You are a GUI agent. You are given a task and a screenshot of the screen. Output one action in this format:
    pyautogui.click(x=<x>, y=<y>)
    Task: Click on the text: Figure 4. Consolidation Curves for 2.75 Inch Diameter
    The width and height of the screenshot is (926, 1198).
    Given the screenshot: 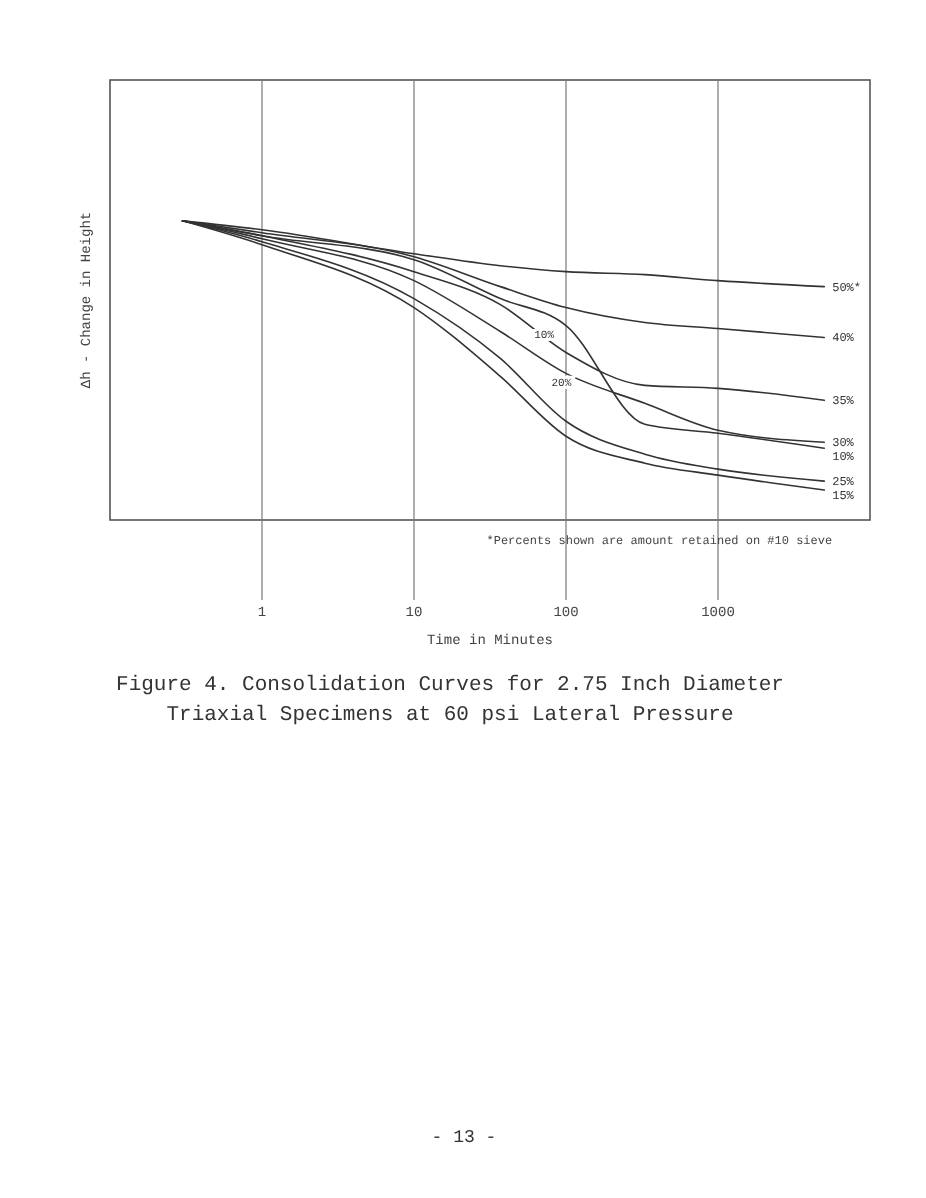 What is the action you would take?
    pyautogui.click(x=450, y=686)
    